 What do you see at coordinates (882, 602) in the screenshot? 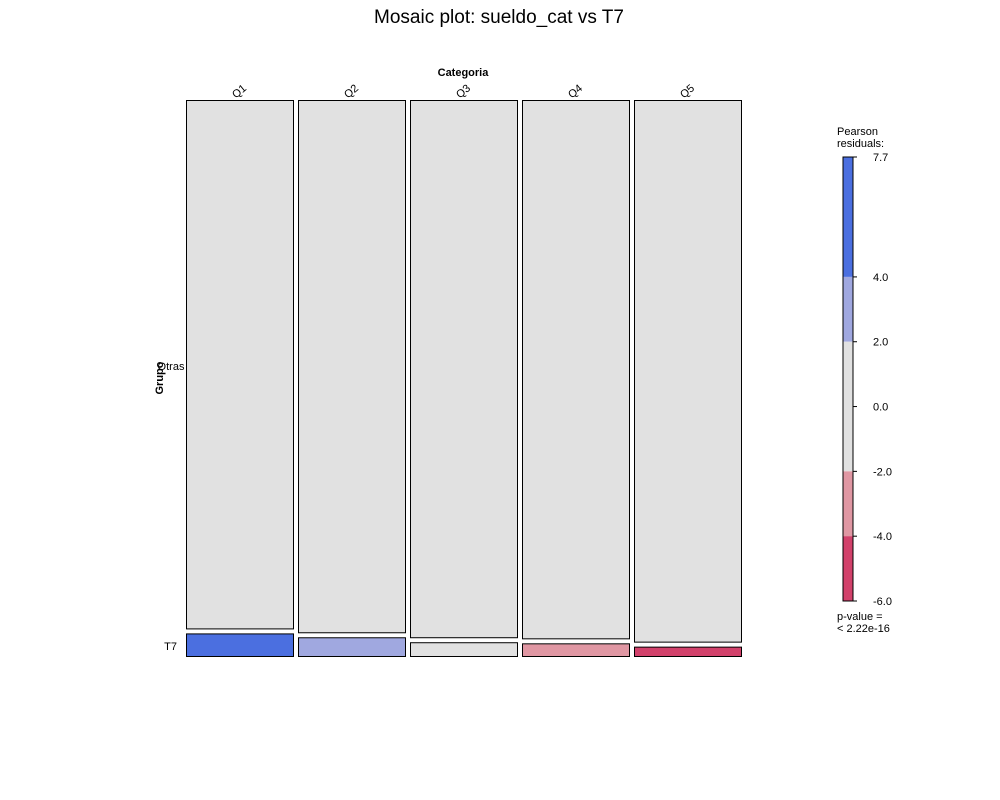
I see `legend-tick-label-6: -6.0` at bounding box center [882, 602].